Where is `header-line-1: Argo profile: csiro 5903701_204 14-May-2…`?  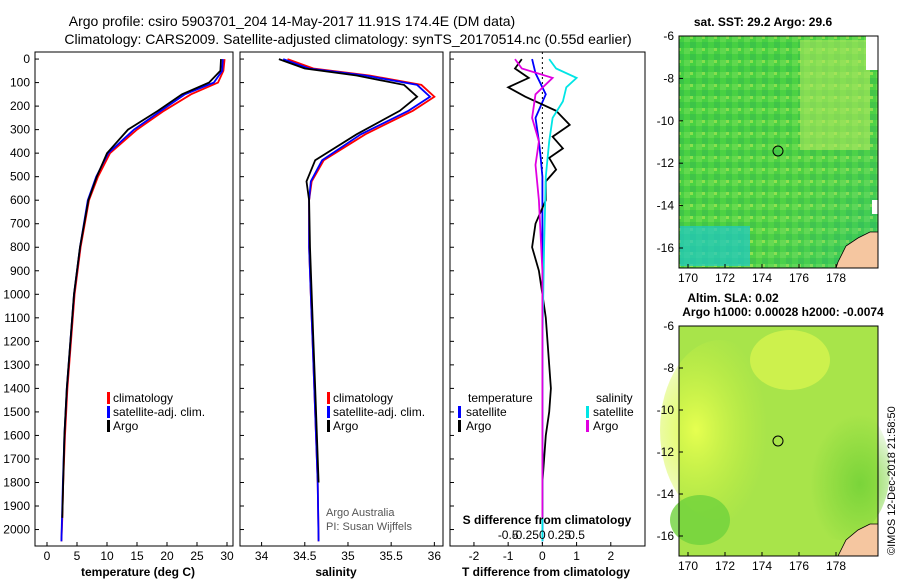 header-line-1: Argo profile: csiro 5903701_204 14-May-2… is located at coordinates (292, 21).